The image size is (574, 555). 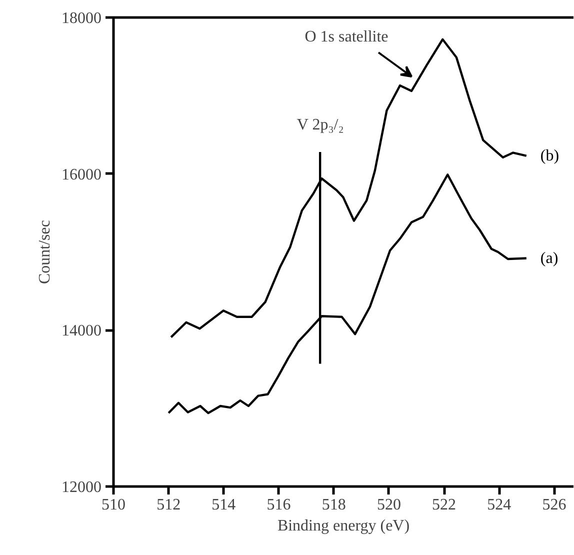 I want to click on x-tick-label: 514, so click(x=224, y=505).